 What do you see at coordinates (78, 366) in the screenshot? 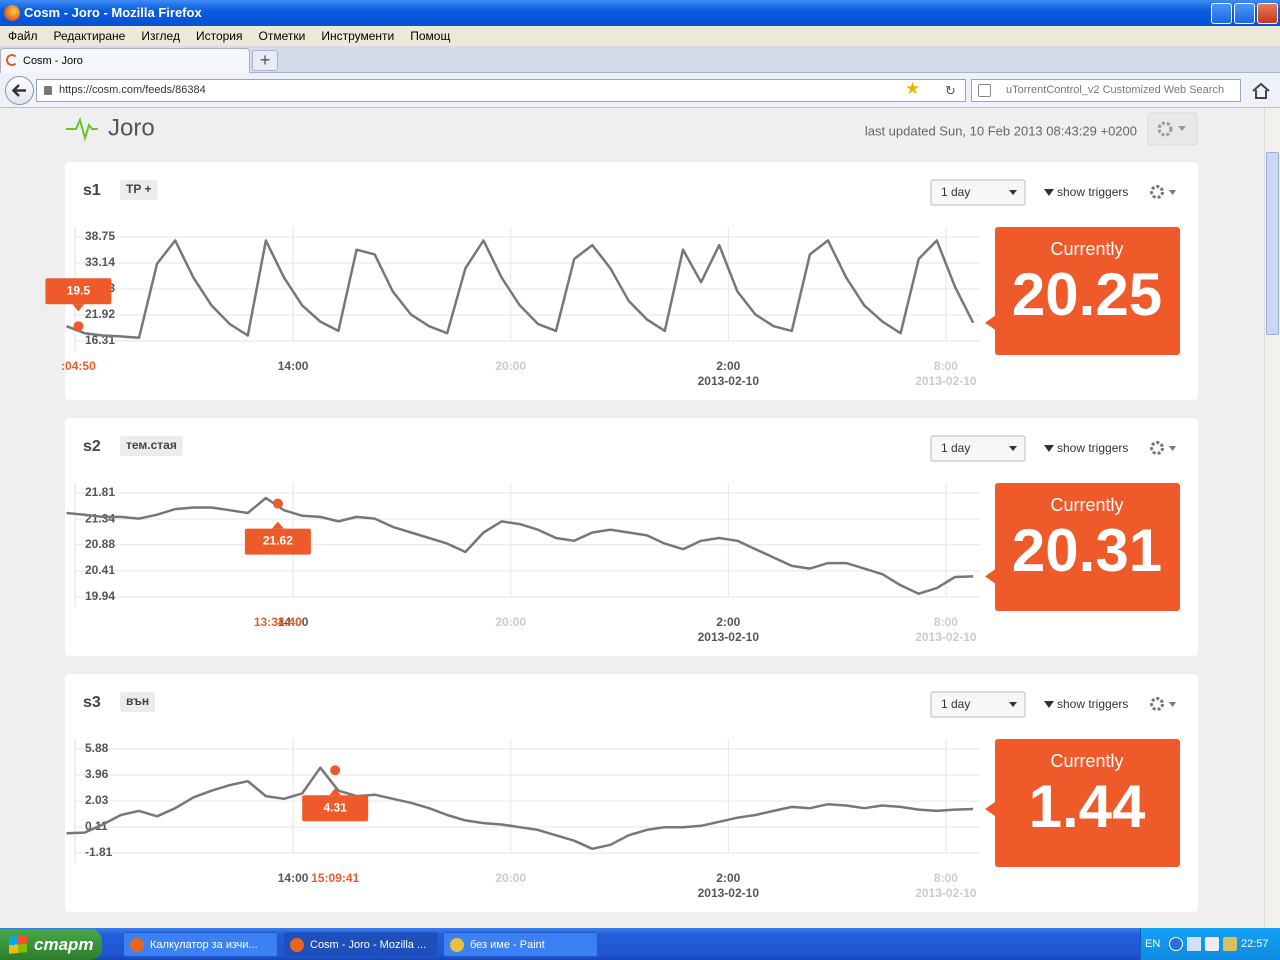
I see `tooltip-time: :04:50` at bounding box center [78, 366].